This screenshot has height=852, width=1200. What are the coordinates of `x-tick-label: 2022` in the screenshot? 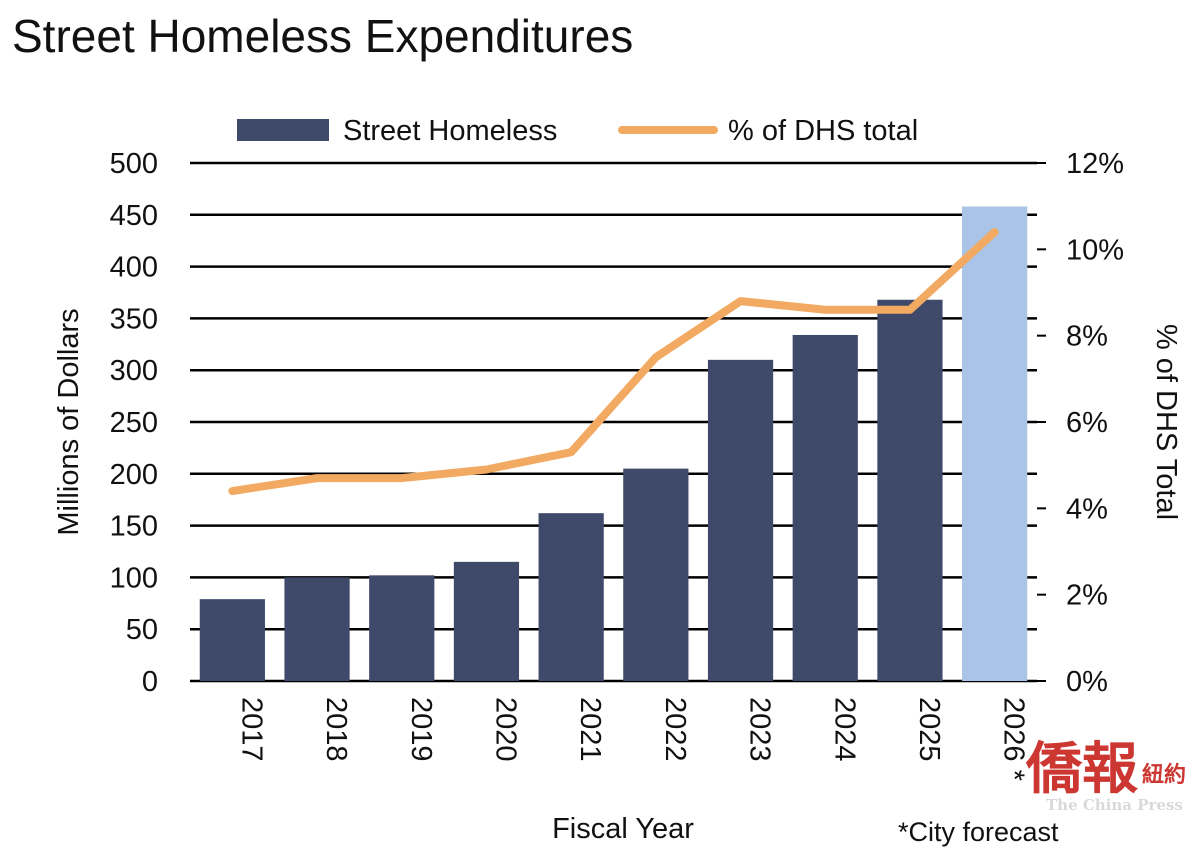 It's located at (675, 729).